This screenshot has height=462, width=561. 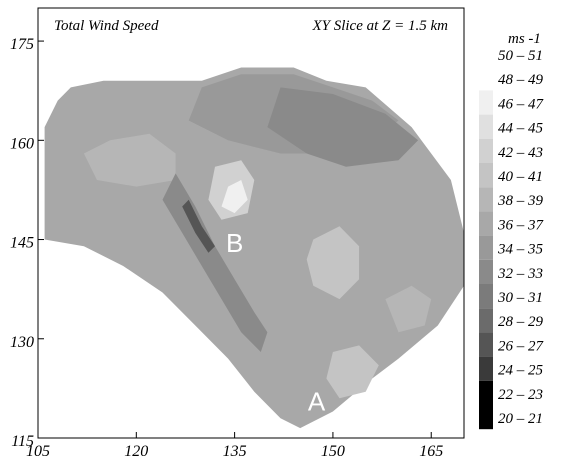 I want to click on colorbar-label-11: 28 – 29, so click(x=521, y=322).